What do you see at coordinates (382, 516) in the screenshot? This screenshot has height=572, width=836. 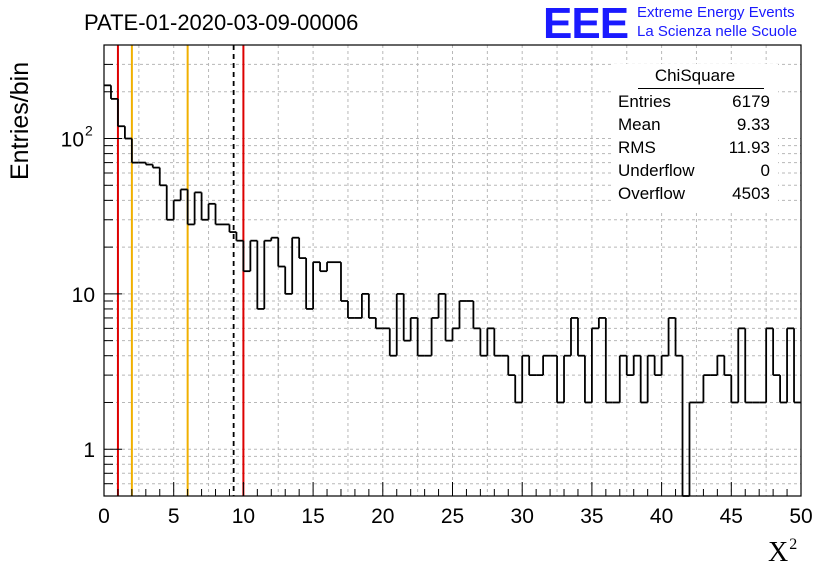 I see `x-tick-label: 20` at bounding box center [382, 516].